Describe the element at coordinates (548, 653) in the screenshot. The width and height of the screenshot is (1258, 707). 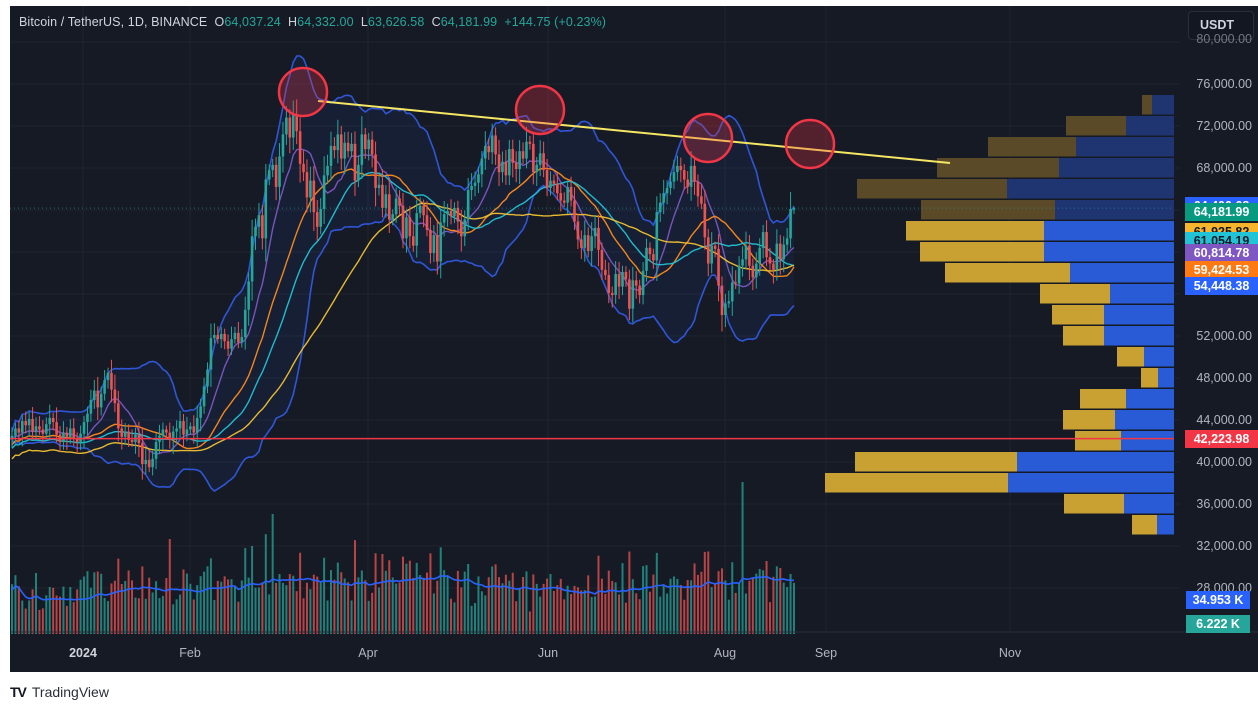
I see `time-tick: Jun` at that location.